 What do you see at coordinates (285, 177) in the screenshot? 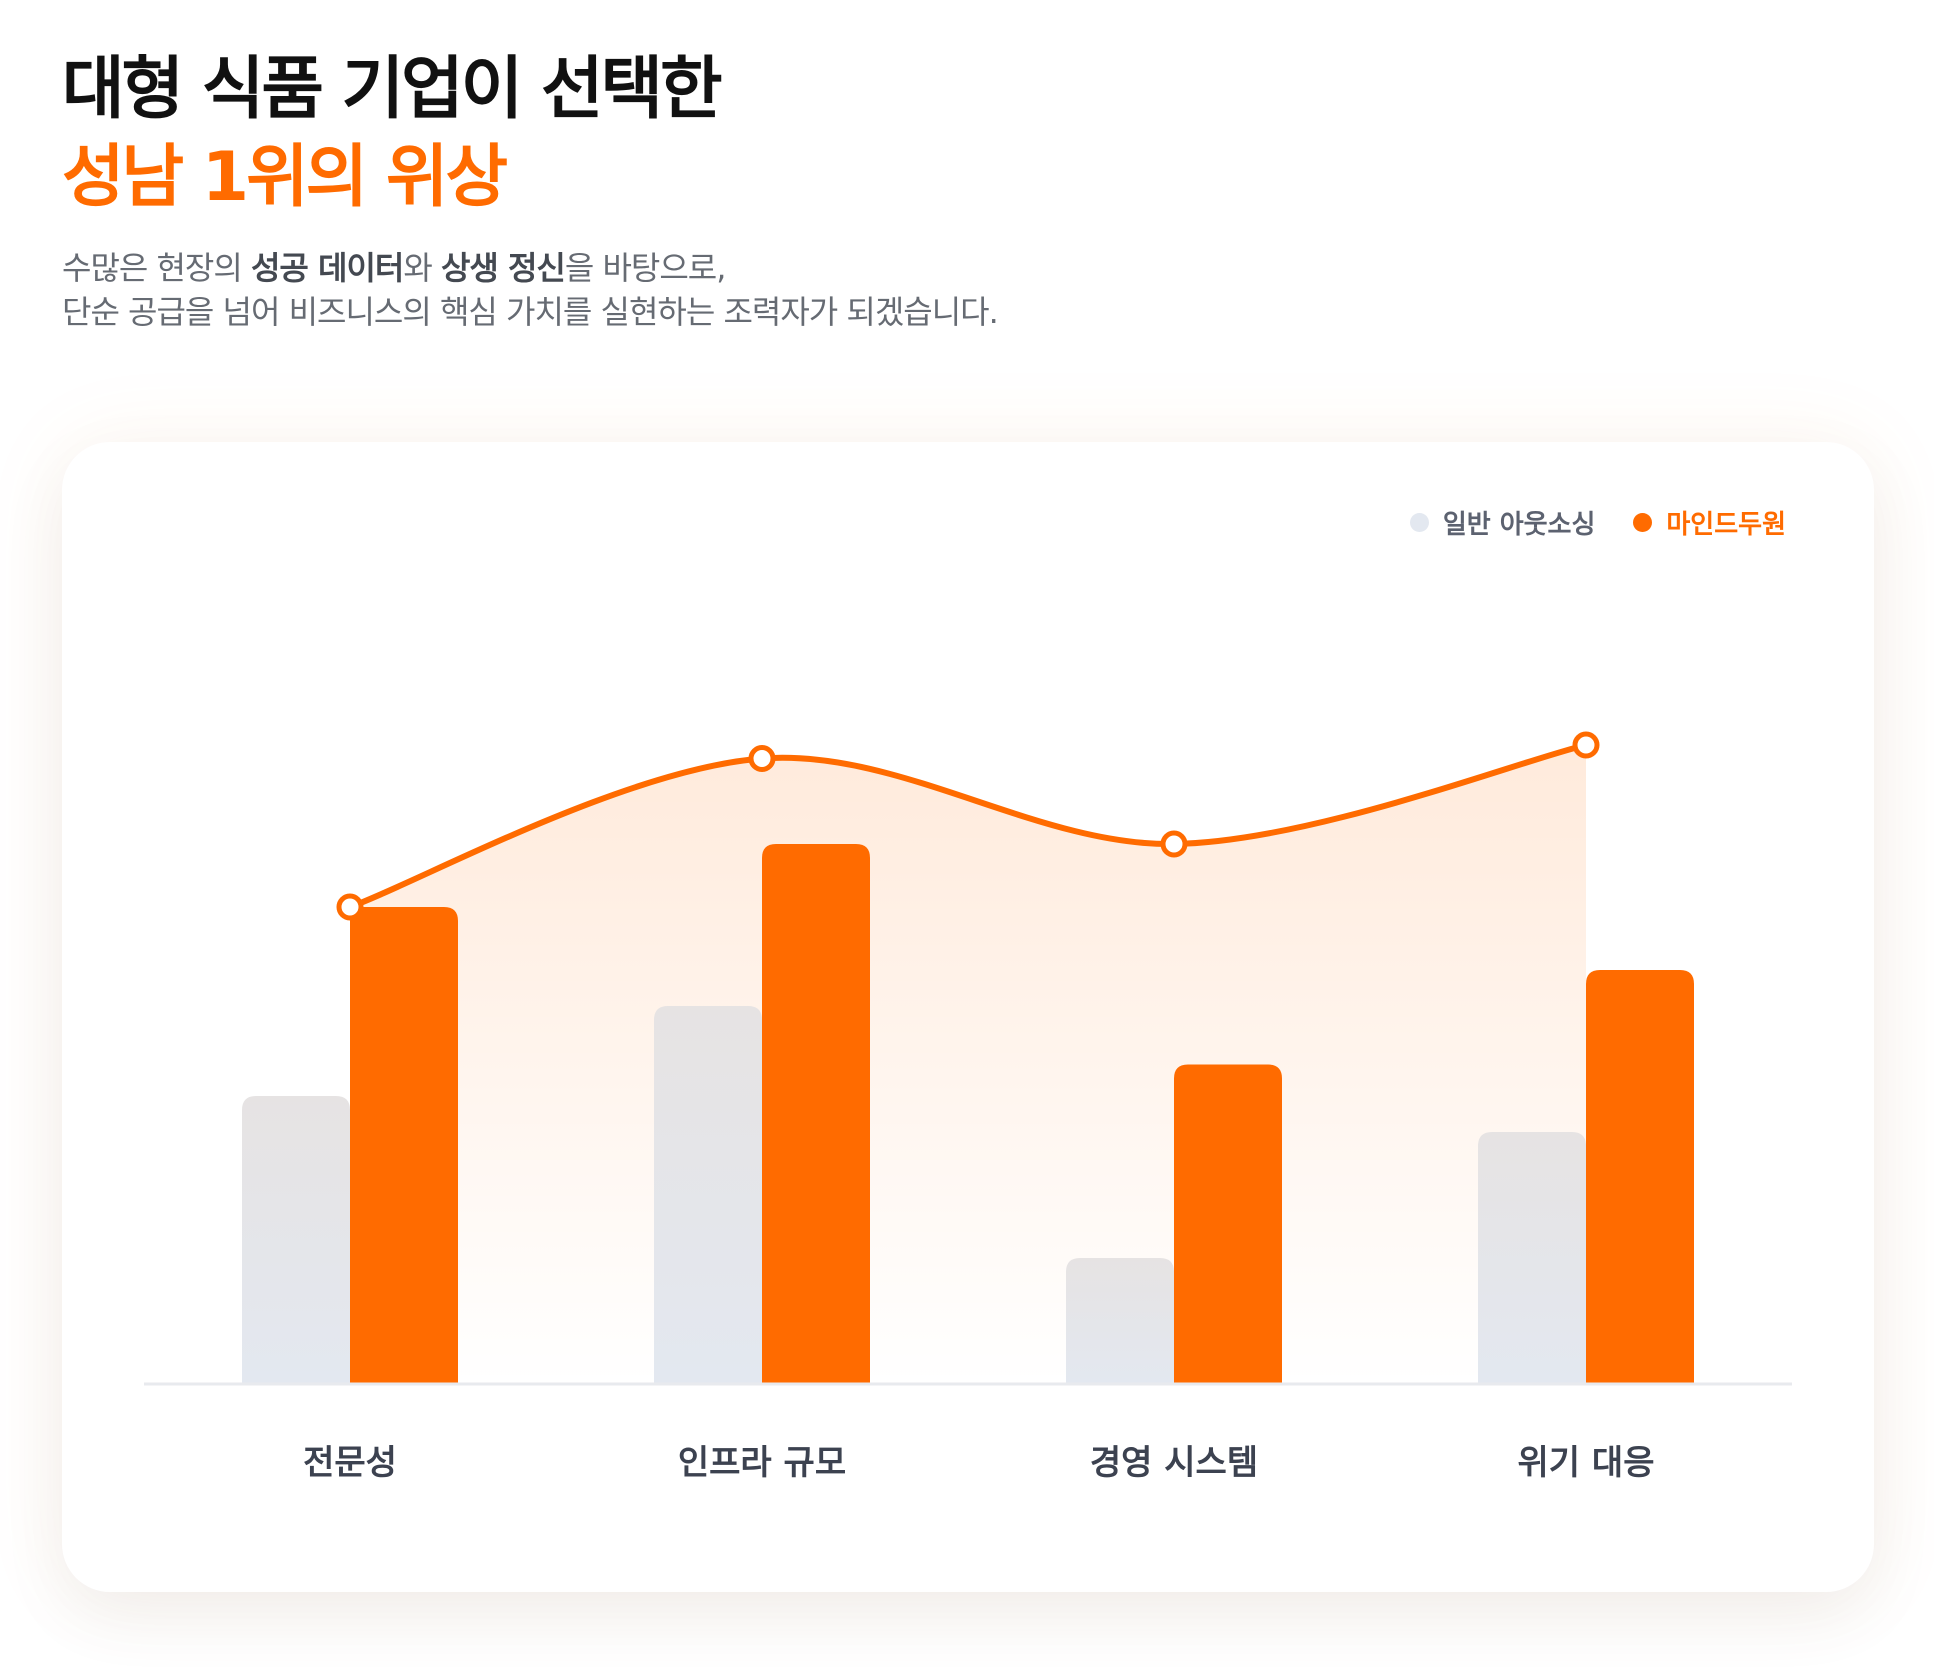
I see `headline-line-2: 성남 1위의 위상` at bounding box center [285, 177].